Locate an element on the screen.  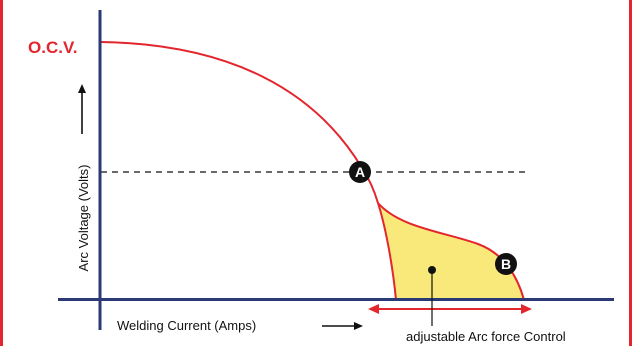
point-b-label: B is located at coordinates (506, 264).